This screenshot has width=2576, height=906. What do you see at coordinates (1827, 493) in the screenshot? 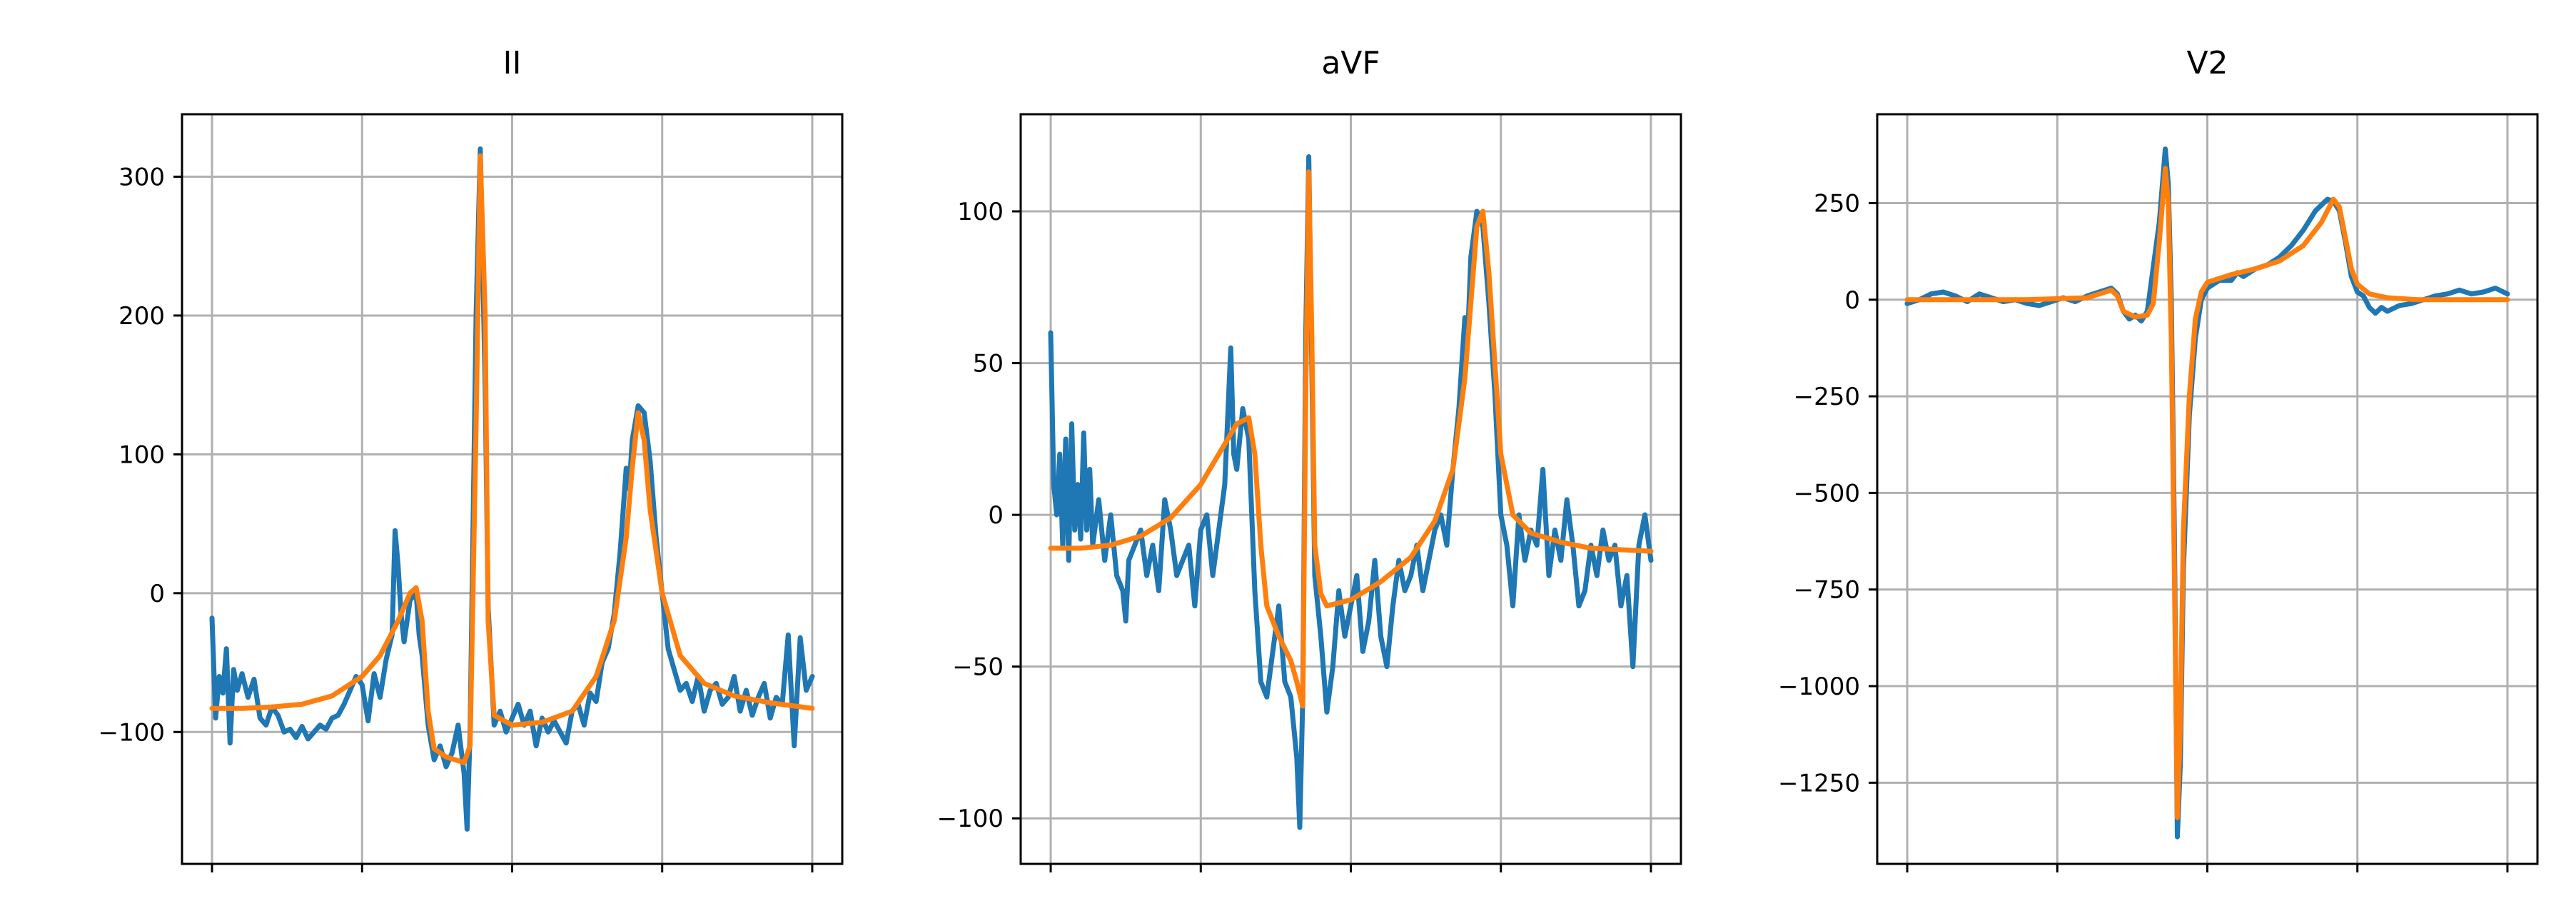
I see `lead-v2-y-tick-label: −500` at bounding box center [1827, 493].